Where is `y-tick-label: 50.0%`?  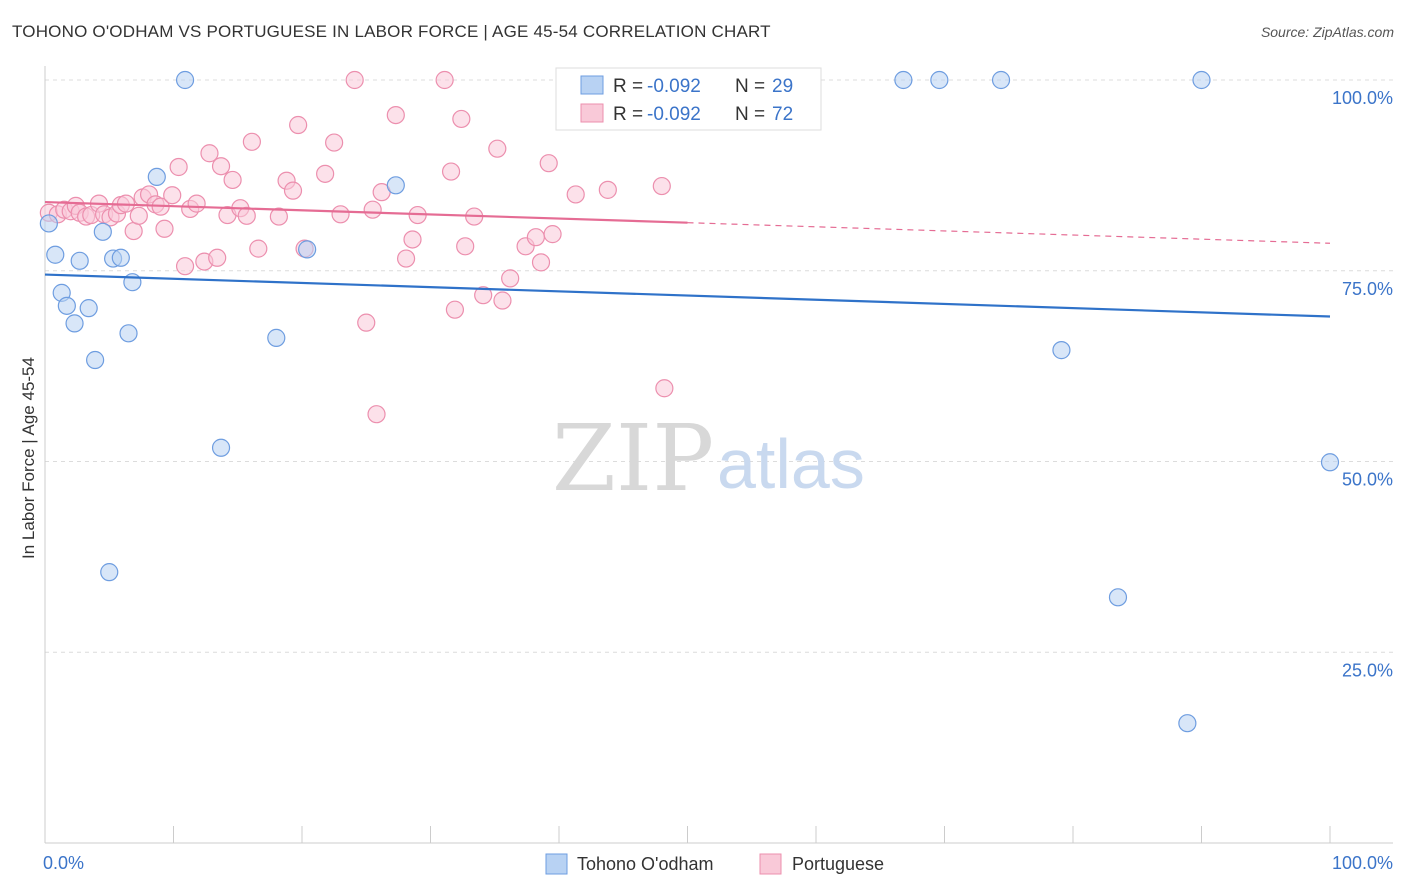
y-tick-label: 50.0% is located at coordinates (1367, 480).